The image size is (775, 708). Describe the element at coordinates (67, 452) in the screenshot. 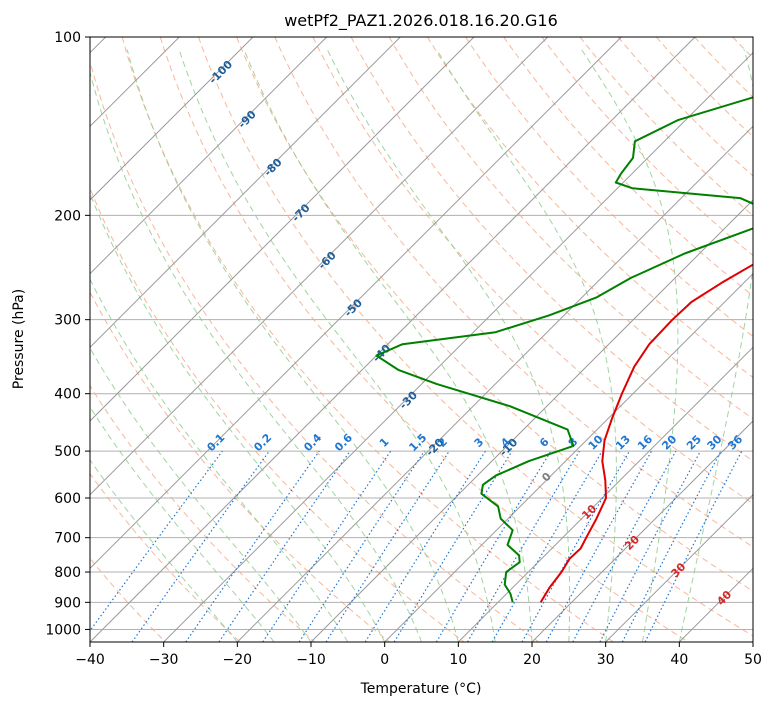

I see `y-tick-label: 500` at that location.